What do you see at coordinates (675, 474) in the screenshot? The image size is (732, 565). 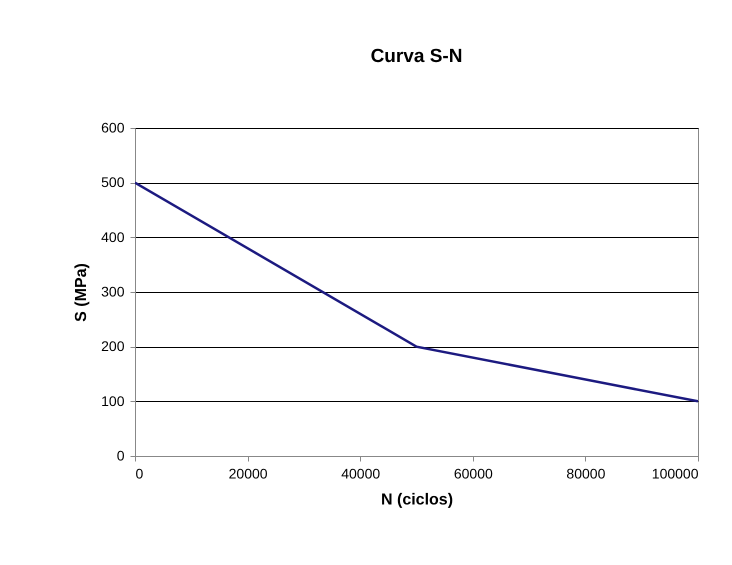 I see `x-tick-label: 100000` at bounding box center [675, 474].